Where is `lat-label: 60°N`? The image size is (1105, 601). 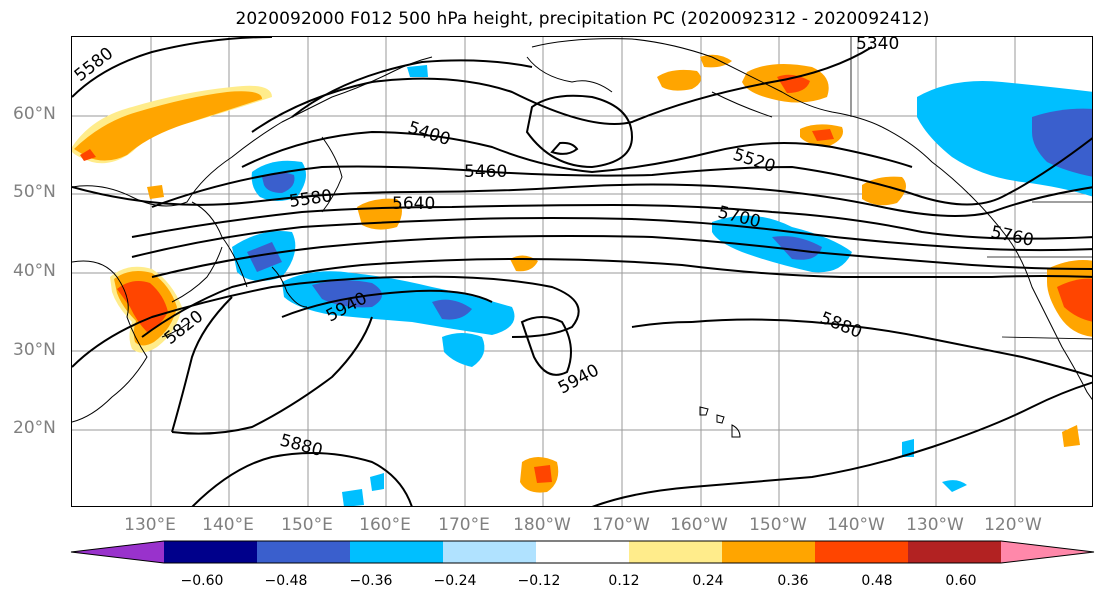 lat-label: 60°N is located at coordinates (34, 114).